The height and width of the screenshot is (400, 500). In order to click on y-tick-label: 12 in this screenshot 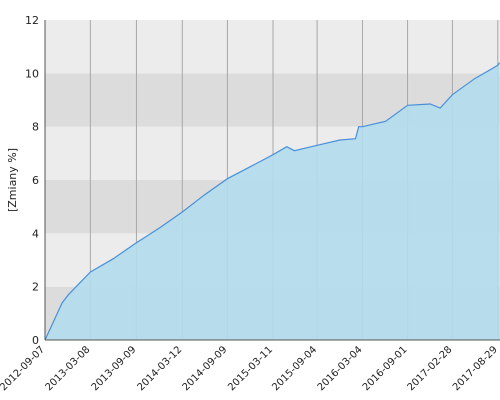, I will do `click(32, 20)`.